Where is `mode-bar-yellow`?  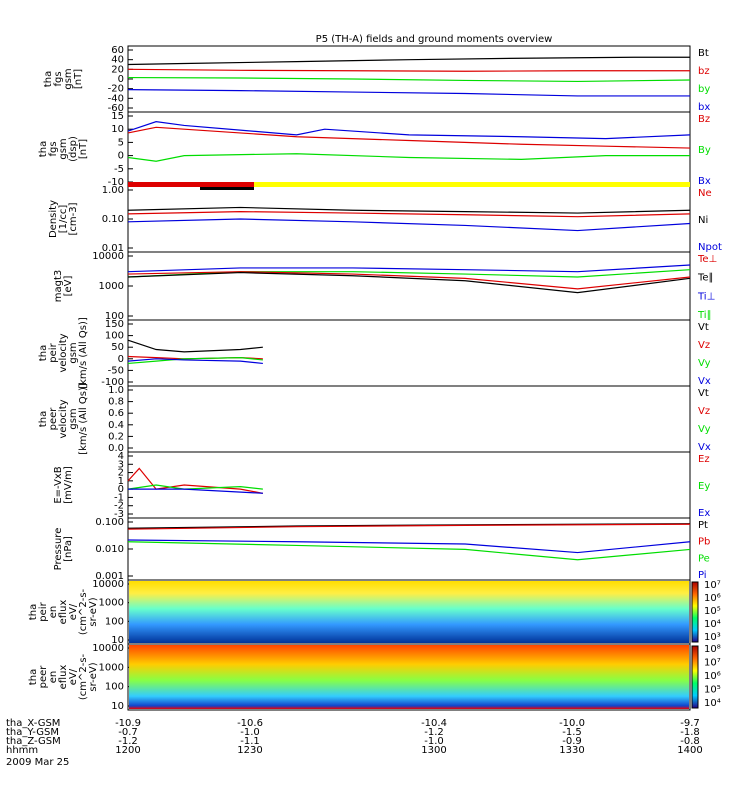
mode-bar-yellow is located at coordinates (472, 184).